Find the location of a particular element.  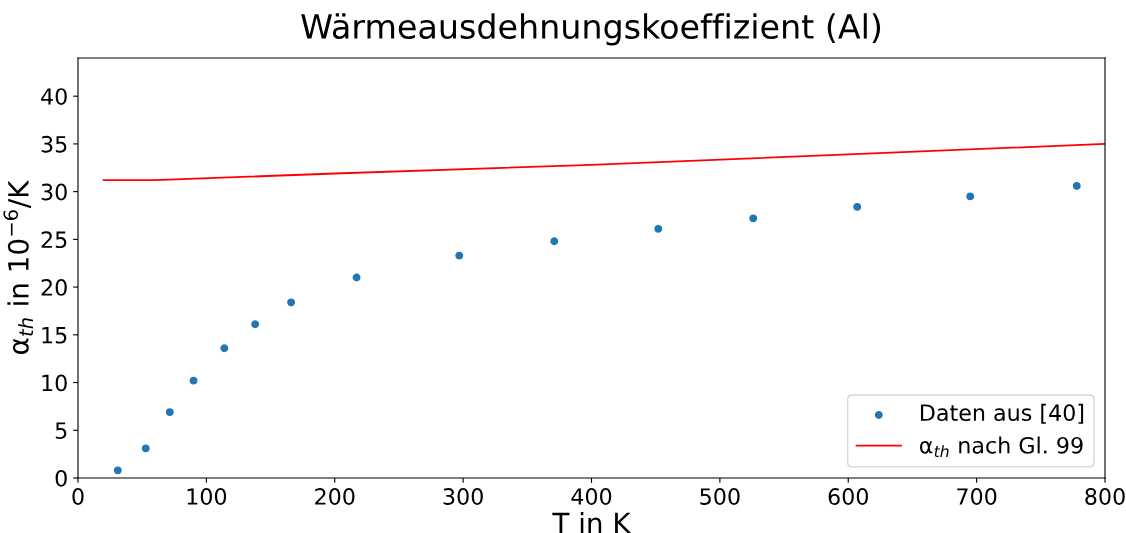

x-tick-label: 400 is located at coordinates (591, 496).